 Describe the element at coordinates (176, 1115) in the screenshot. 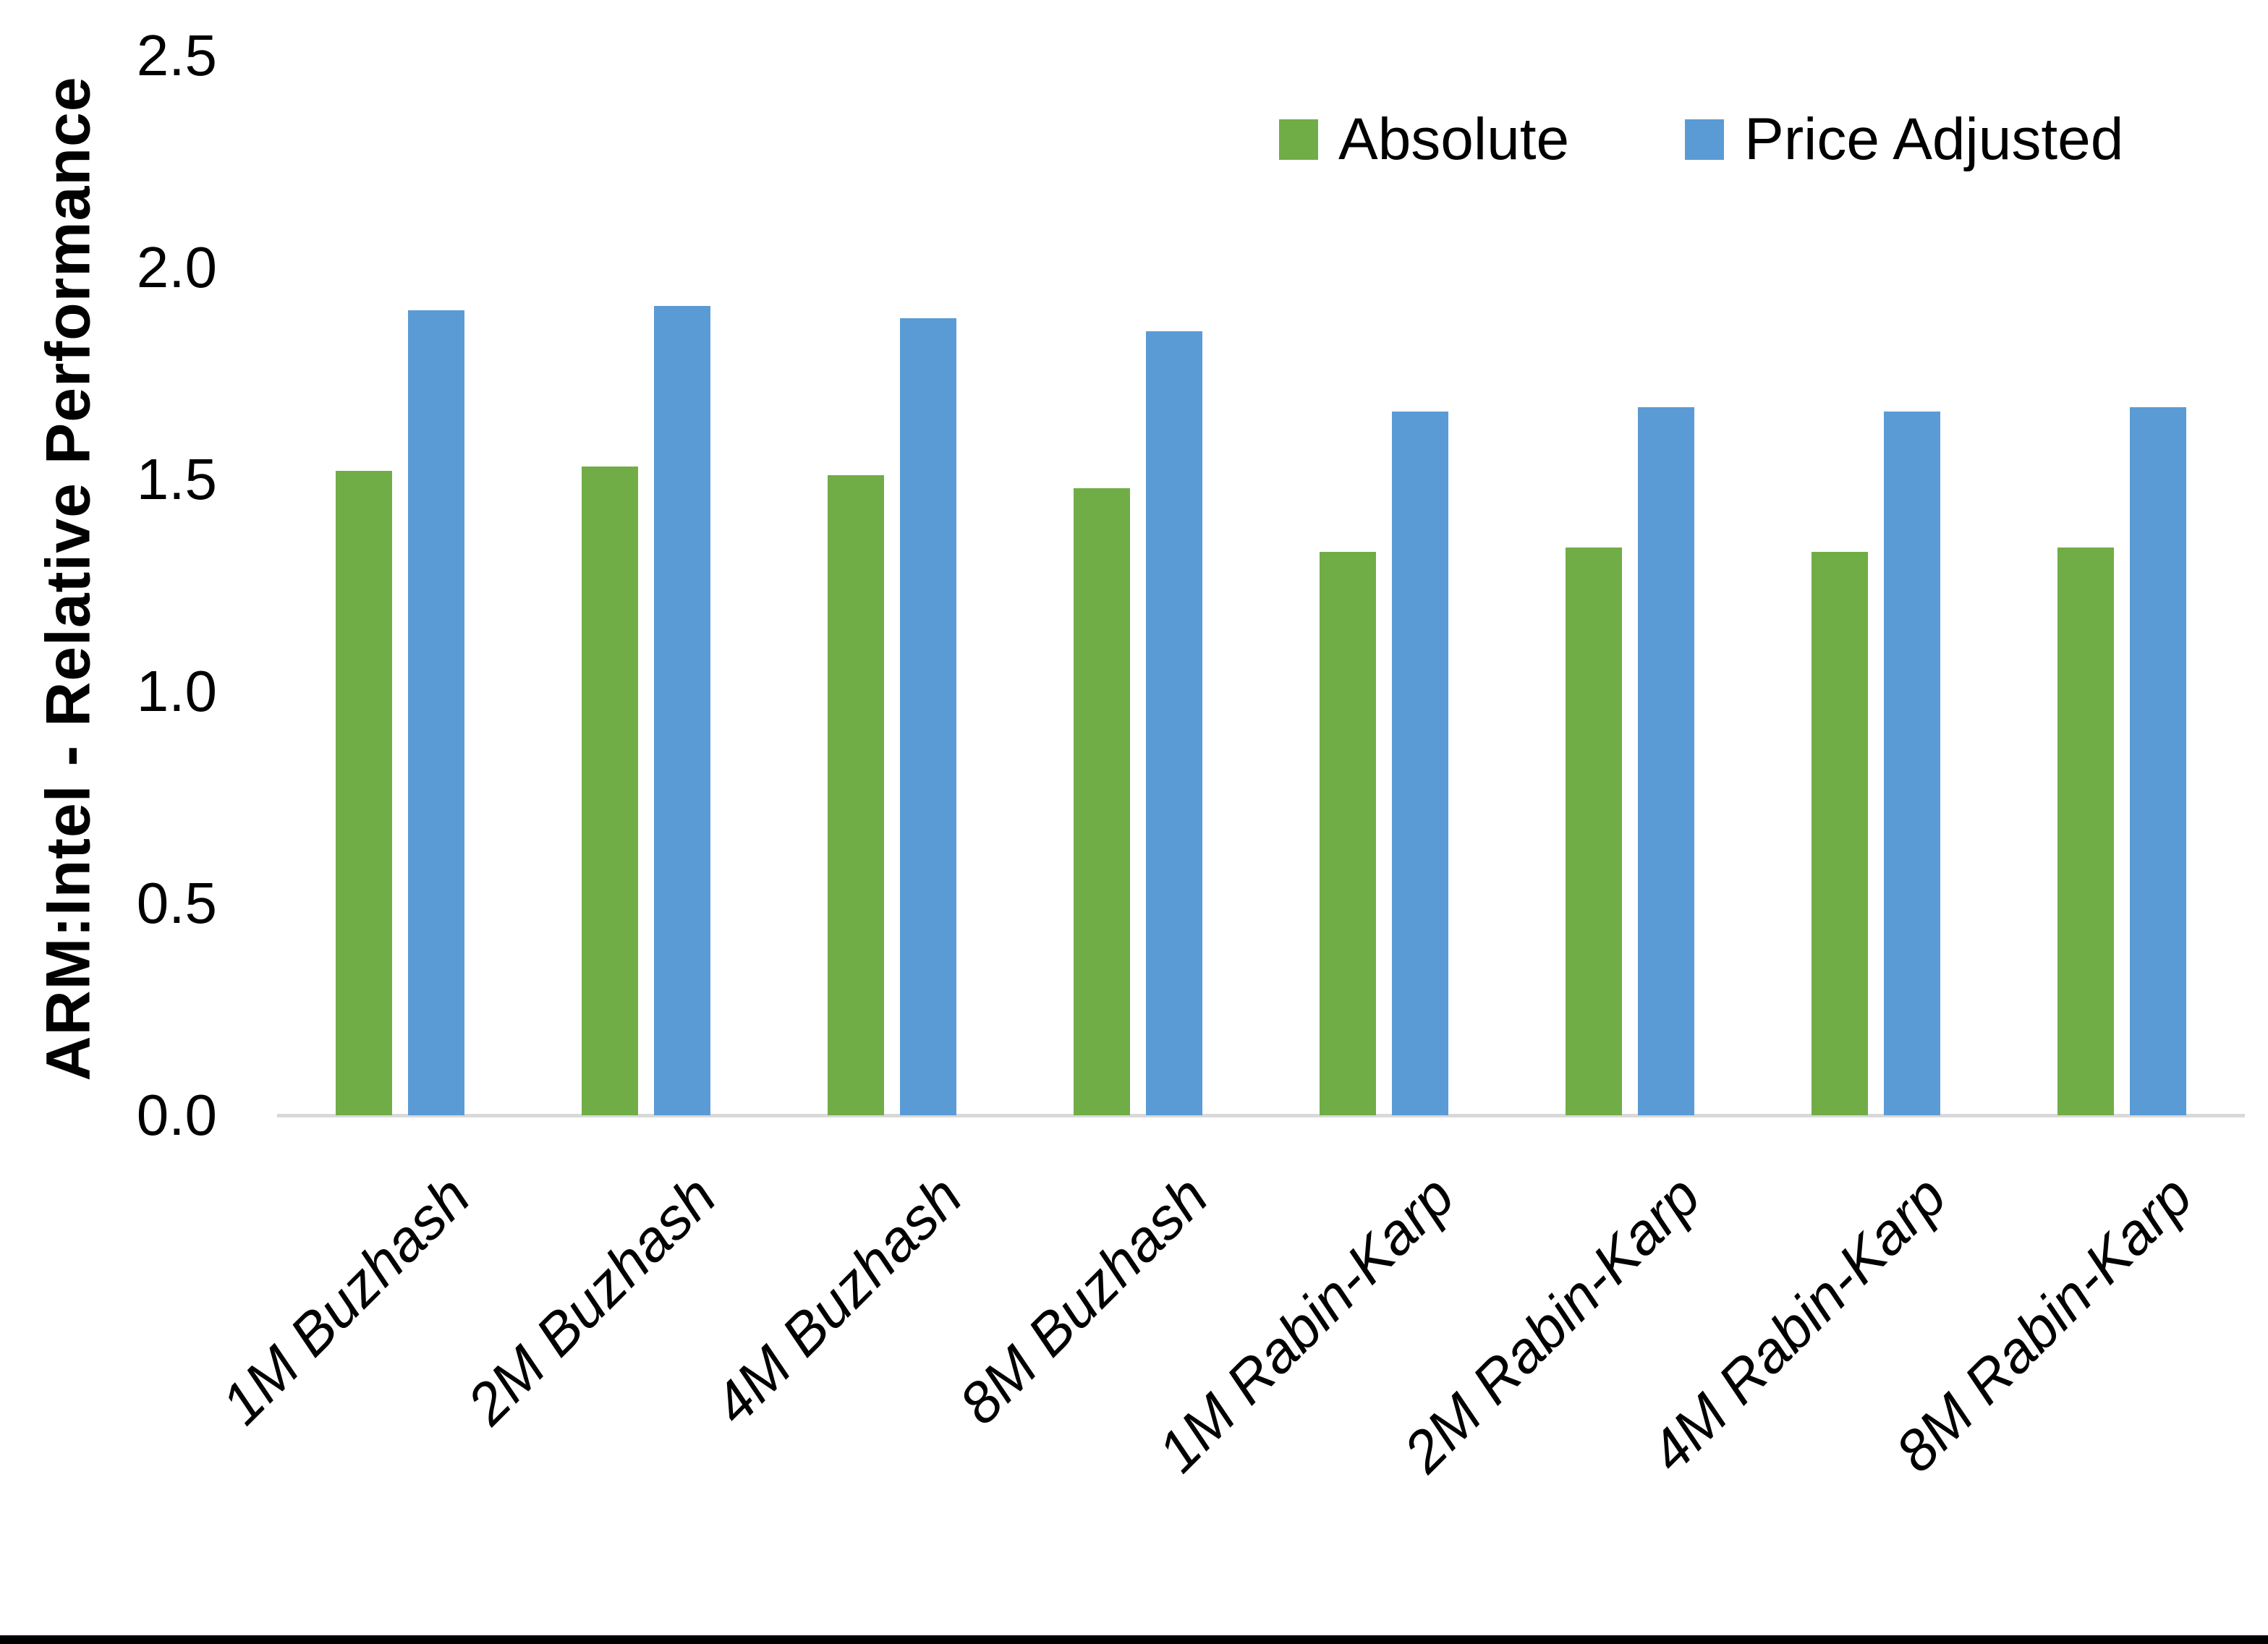

I see `y-tick-label: 0.0` at that location.